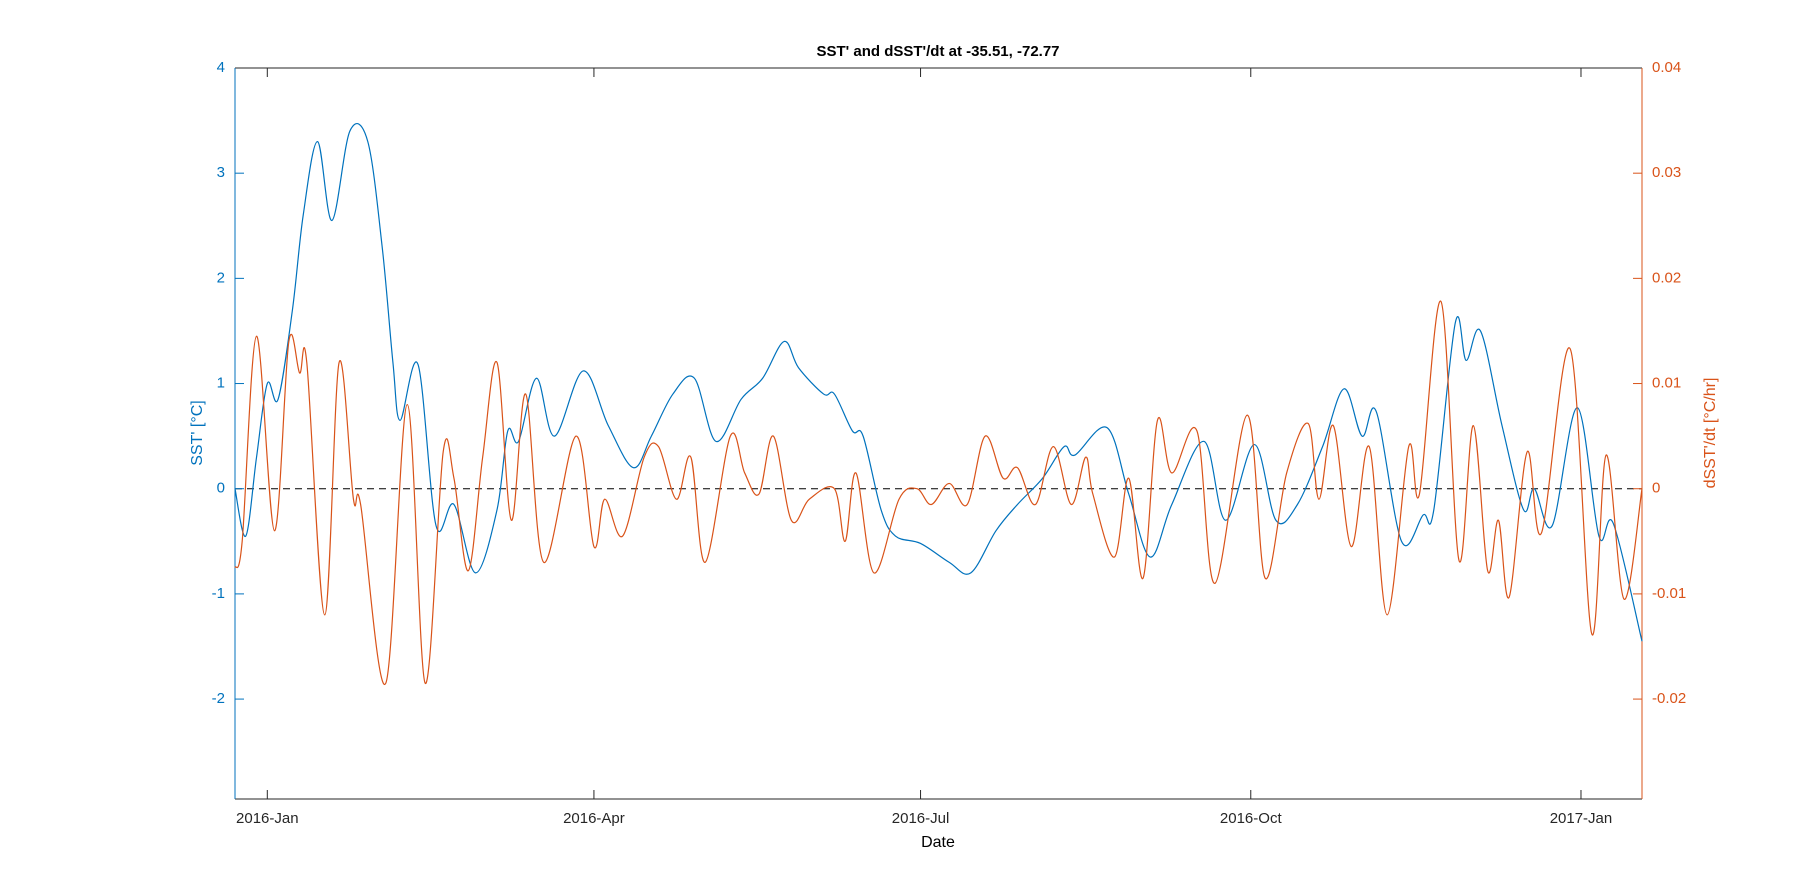 This screenshot has height=895, width=1807. What do you see at coordinates (1669, 698) in the screenshot?
I see `y2-tick-label: -0.02` at bounding box center [1669, 698].